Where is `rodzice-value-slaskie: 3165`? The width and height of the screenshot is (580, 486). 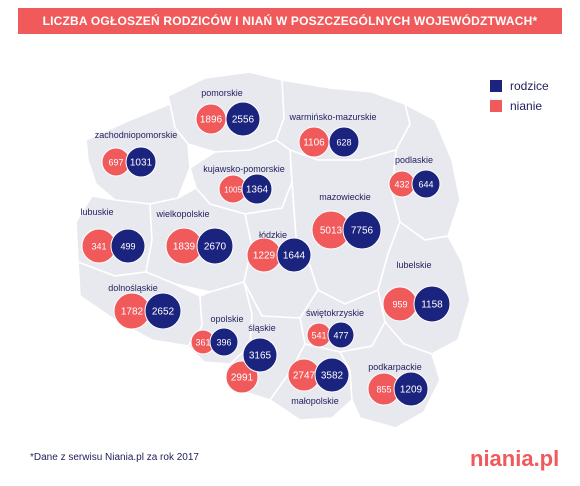
rodzice-value-slaskie: 3165 is located at coordinates (260, 356).